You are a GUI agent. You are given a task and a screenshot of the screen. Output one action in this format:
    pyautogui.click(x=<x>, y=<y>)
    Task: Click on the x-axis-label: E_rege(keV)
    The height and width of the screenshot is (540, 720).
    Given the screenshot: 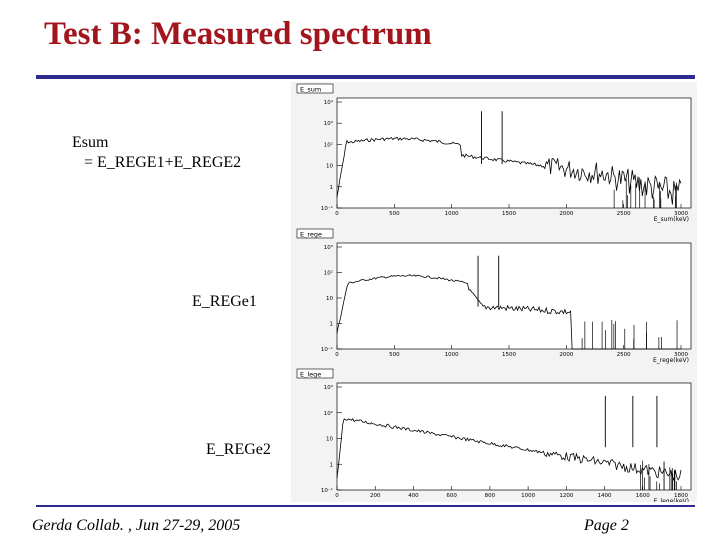 What is the action you would take?
    pyautogui.click(x=671, y=360)
    